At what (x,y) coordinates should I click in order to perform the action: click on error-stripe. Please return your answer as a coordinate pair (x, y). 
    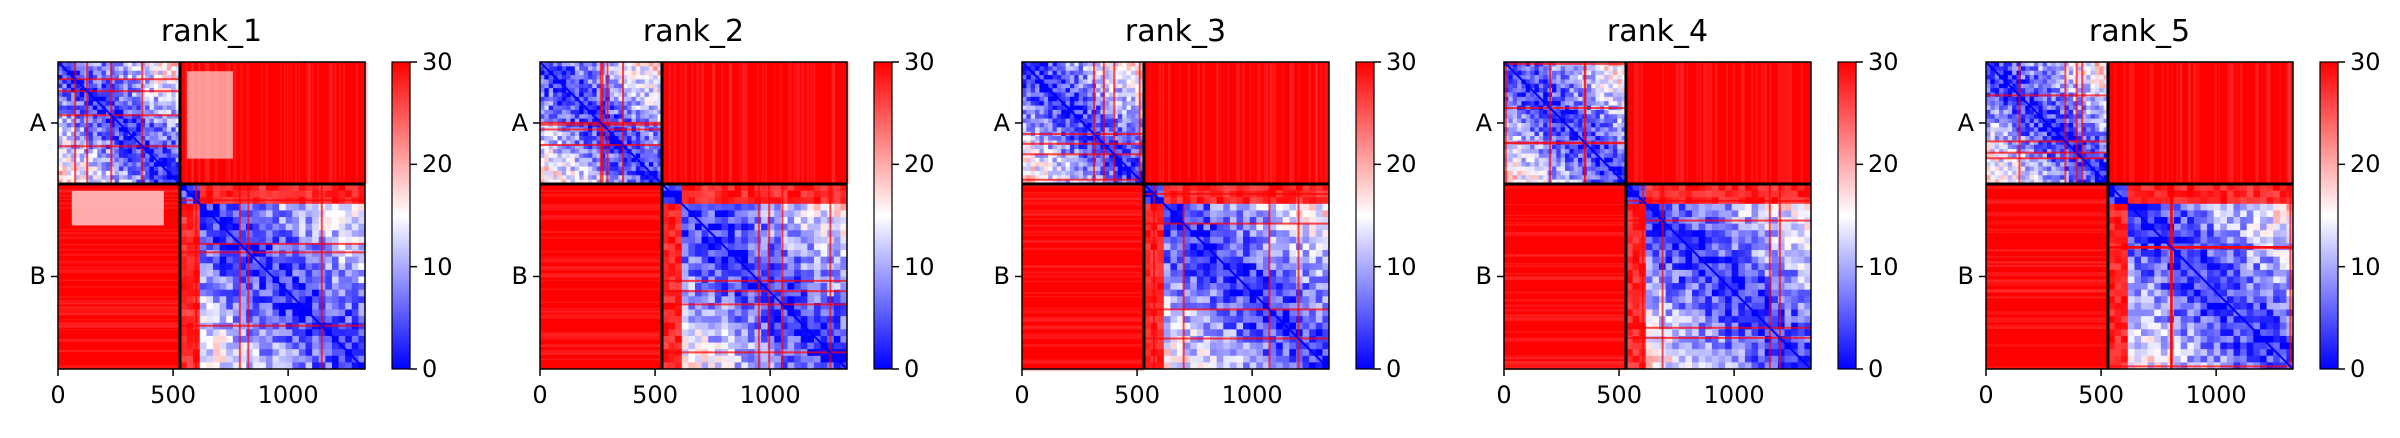
    Looking at the image, I should click on (782, 276).